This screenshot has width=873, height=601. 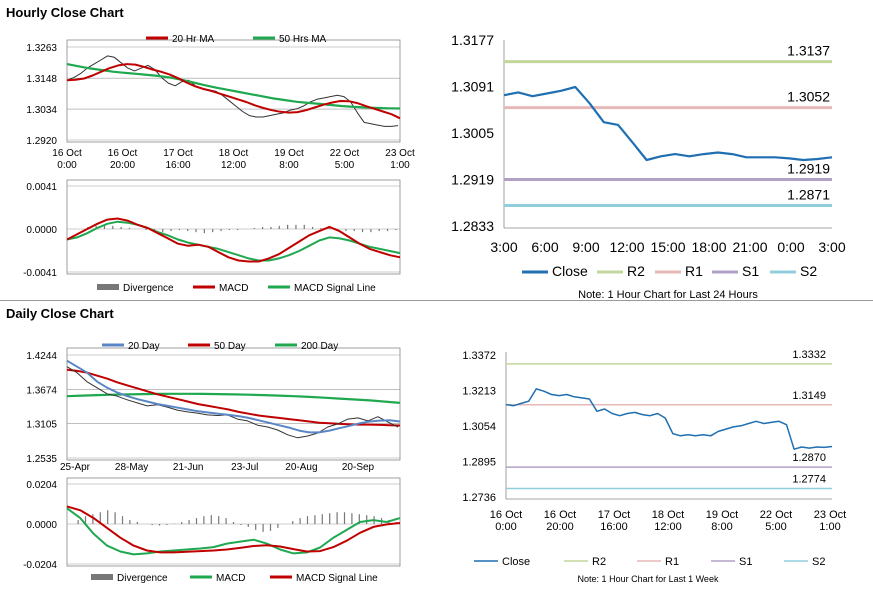 What do you see at coordinates (479, 498) in the screenshot?
I see `daily-pivot-ytick-label: 1.2736` at bounding box center [479, 498].